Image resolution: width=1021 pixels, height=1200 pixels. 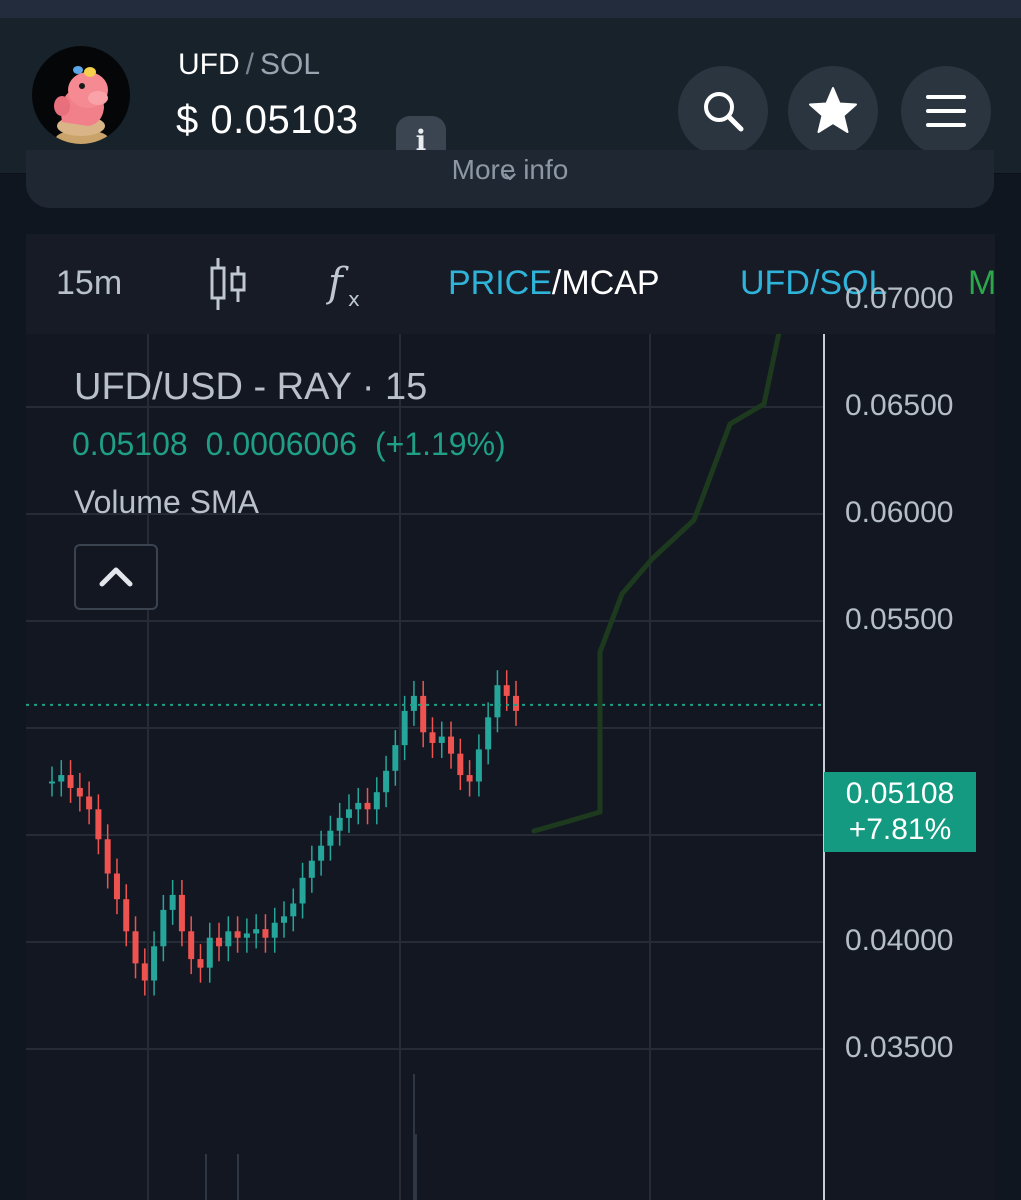 What do you see at coordinates (130, 444) in the screenshot?
I see `last-close-value: 0.05108` at bounding box center [130, 444].